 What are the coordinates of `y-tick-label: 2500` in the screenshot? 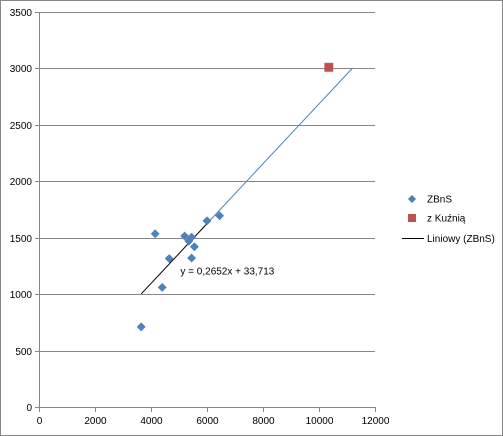 It's located at (21, 126).